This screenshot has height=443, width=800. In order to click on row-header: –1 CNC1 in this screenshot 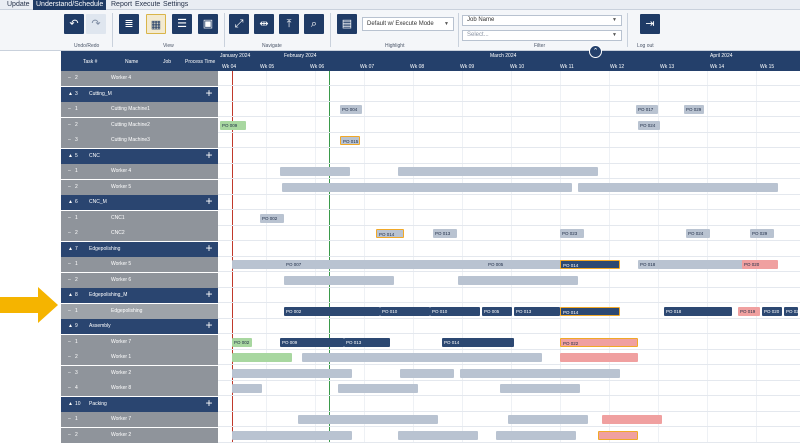, I will do `click(139, 218)`.